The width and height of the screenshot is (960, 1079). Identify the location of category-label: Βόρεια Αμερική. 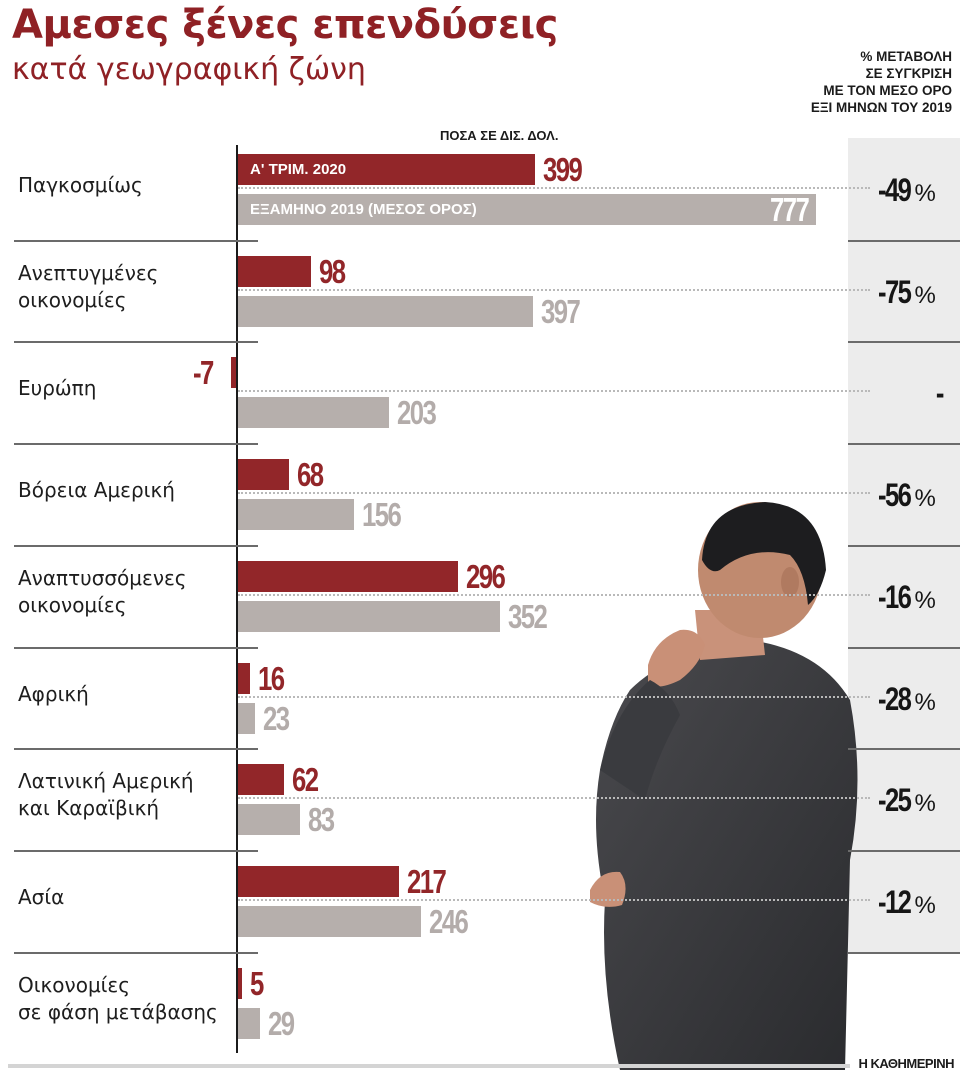
(123, 490).